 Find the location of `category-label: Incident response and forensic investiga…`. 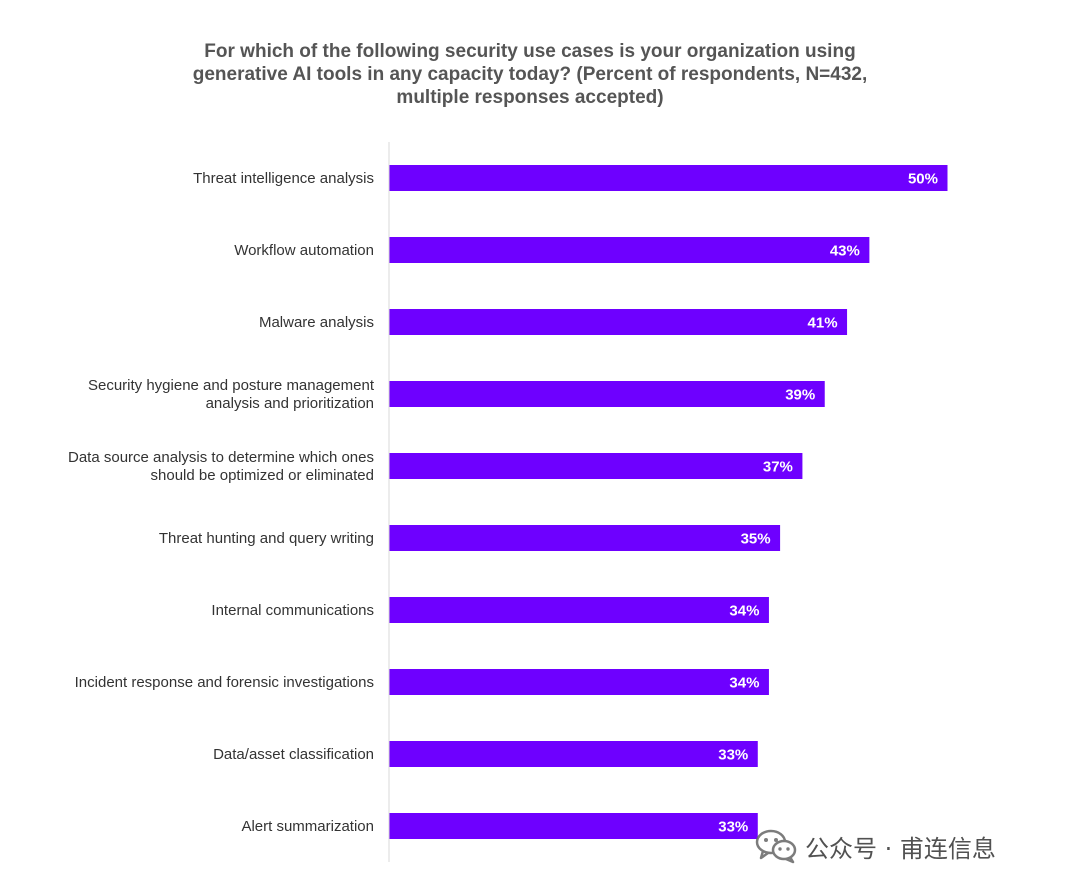

category-label: Incident response and forensic investiga… is located at coordinates (224, 682).